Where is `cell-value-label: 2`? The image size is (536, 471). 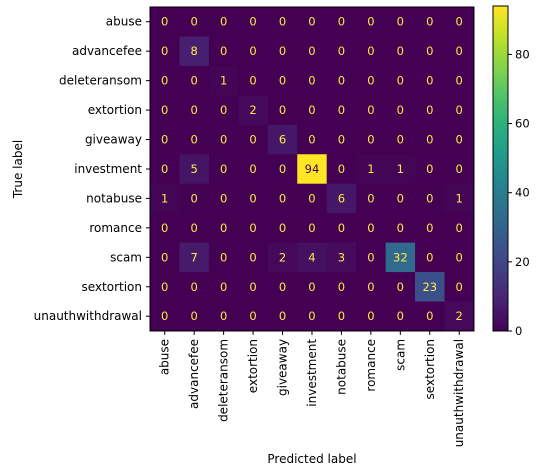
cell-value-label: 2 is located at coordinates (282, 257).